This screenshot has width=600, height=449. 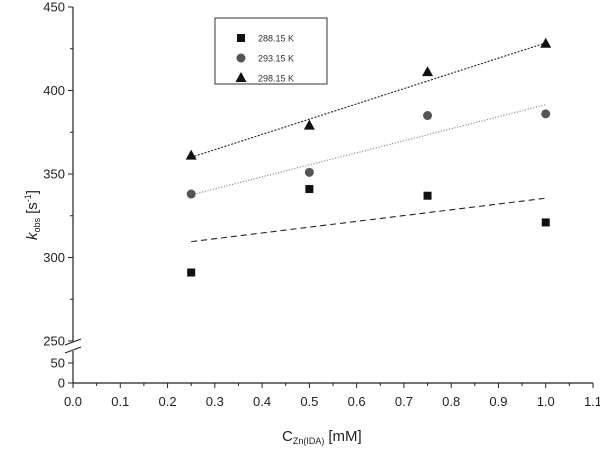 What do you see at coordinates (120, 401) in the screenshot?
I see `x-tick-label: 0.1` at bounding box center [120, 401].